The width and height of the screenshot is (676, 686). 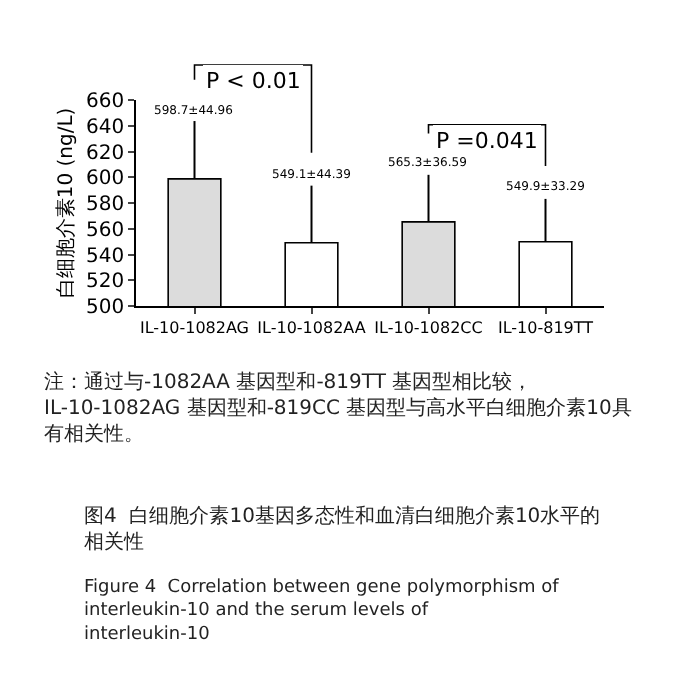 I want to click on y-tick-label: 620, so click(x=105, y=153).